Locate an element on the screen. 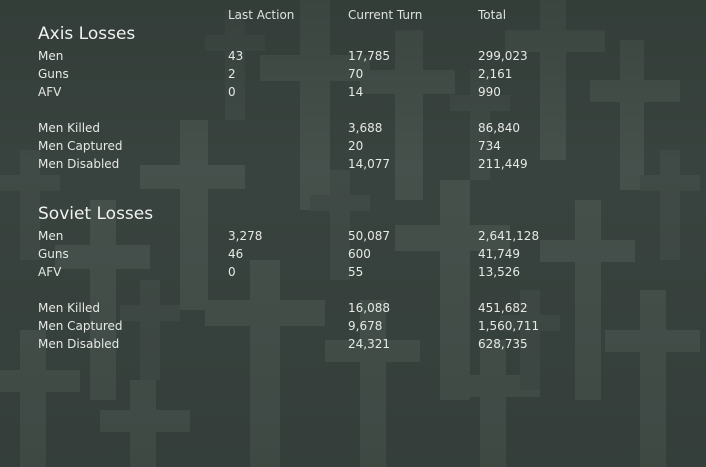 The image size is (706, 467). total-value: 451,682 is located at coordinates (503, 308).